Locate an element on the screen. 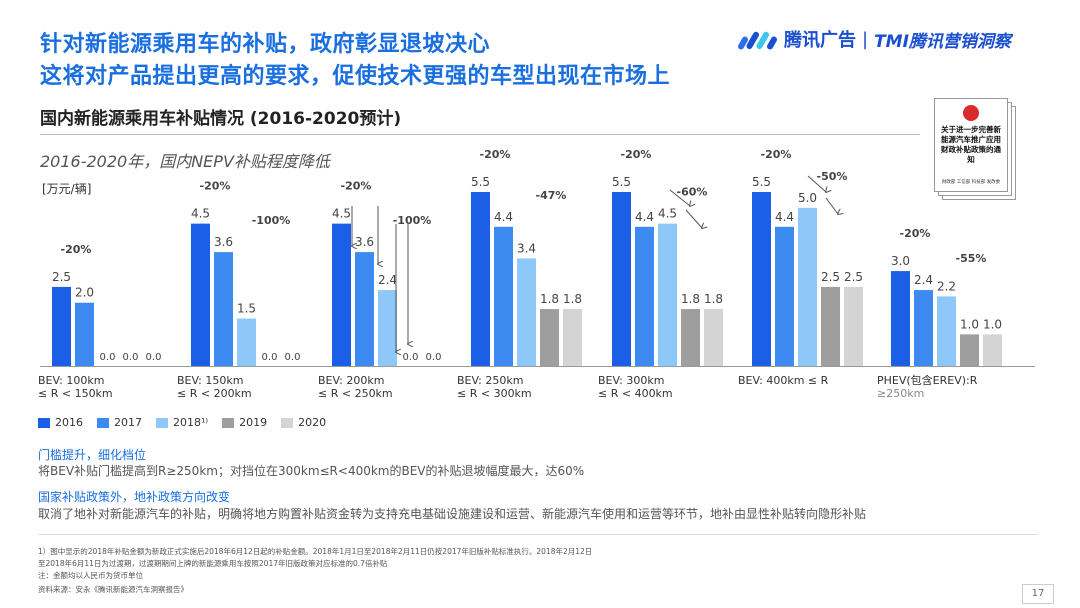 Image resolution: width=1080 pixels, height=608 pixels. footnote-3: 注：金额均以人民币为货币单位 is located at coordinates (90, 575).